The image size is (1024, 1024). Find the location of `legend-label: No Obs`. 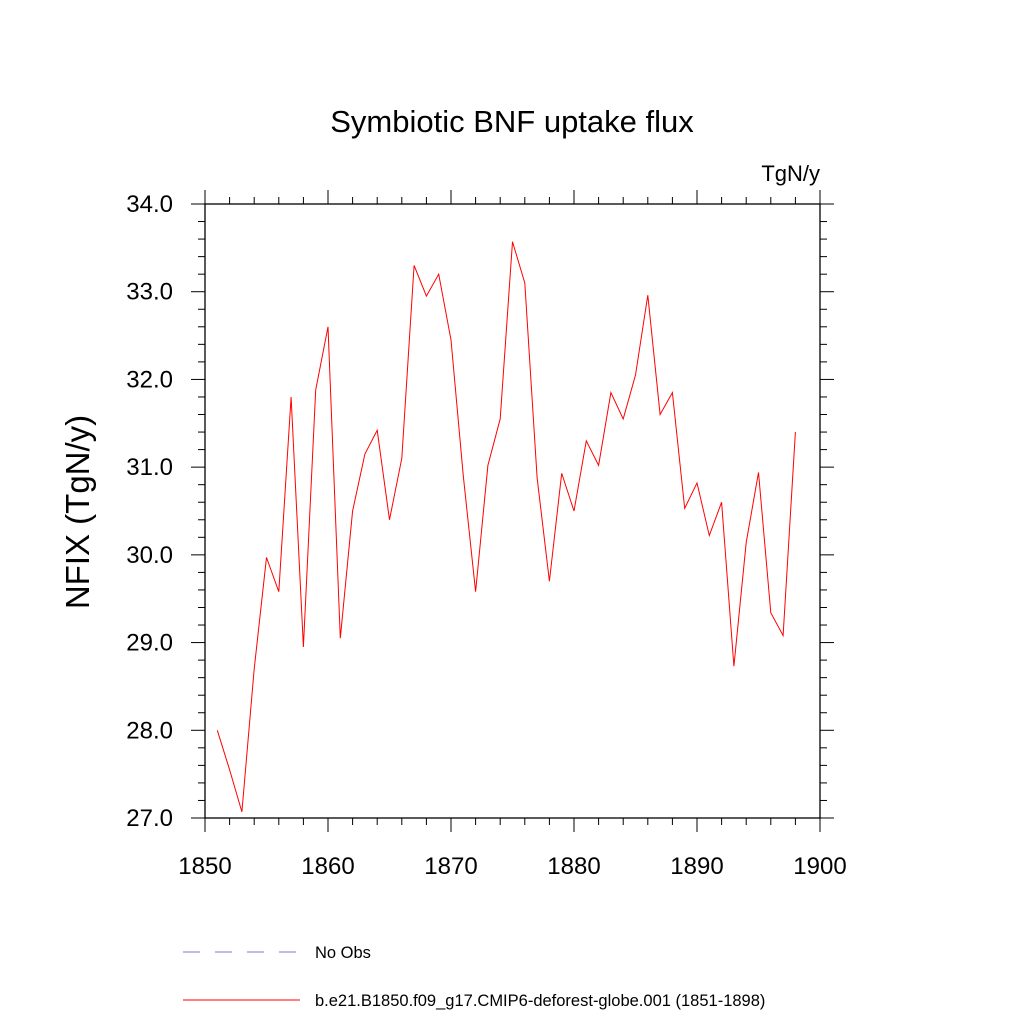

legend-label: No Obs is located at coordinates (343, 953).